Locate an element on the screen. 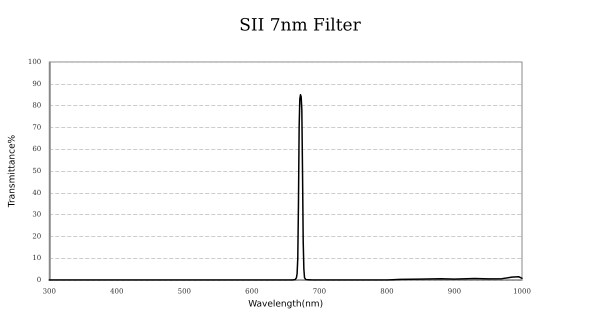  x-axis-title: Wavelength(nm) is located at coordinates (286, 304).